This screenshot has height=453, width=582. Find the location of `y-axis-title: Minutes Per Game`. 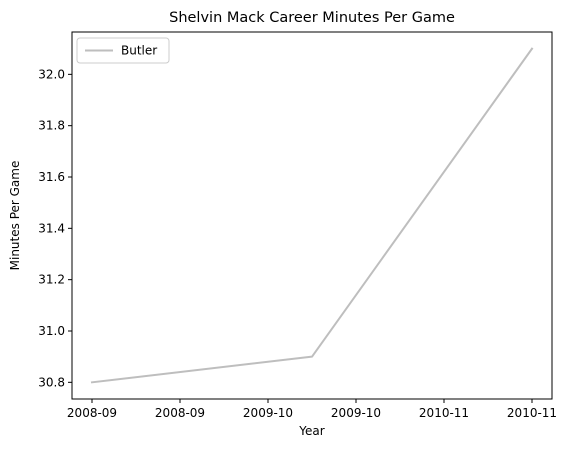

y-axis-title: Minutes Per Game is located at coordinates (15, 216).